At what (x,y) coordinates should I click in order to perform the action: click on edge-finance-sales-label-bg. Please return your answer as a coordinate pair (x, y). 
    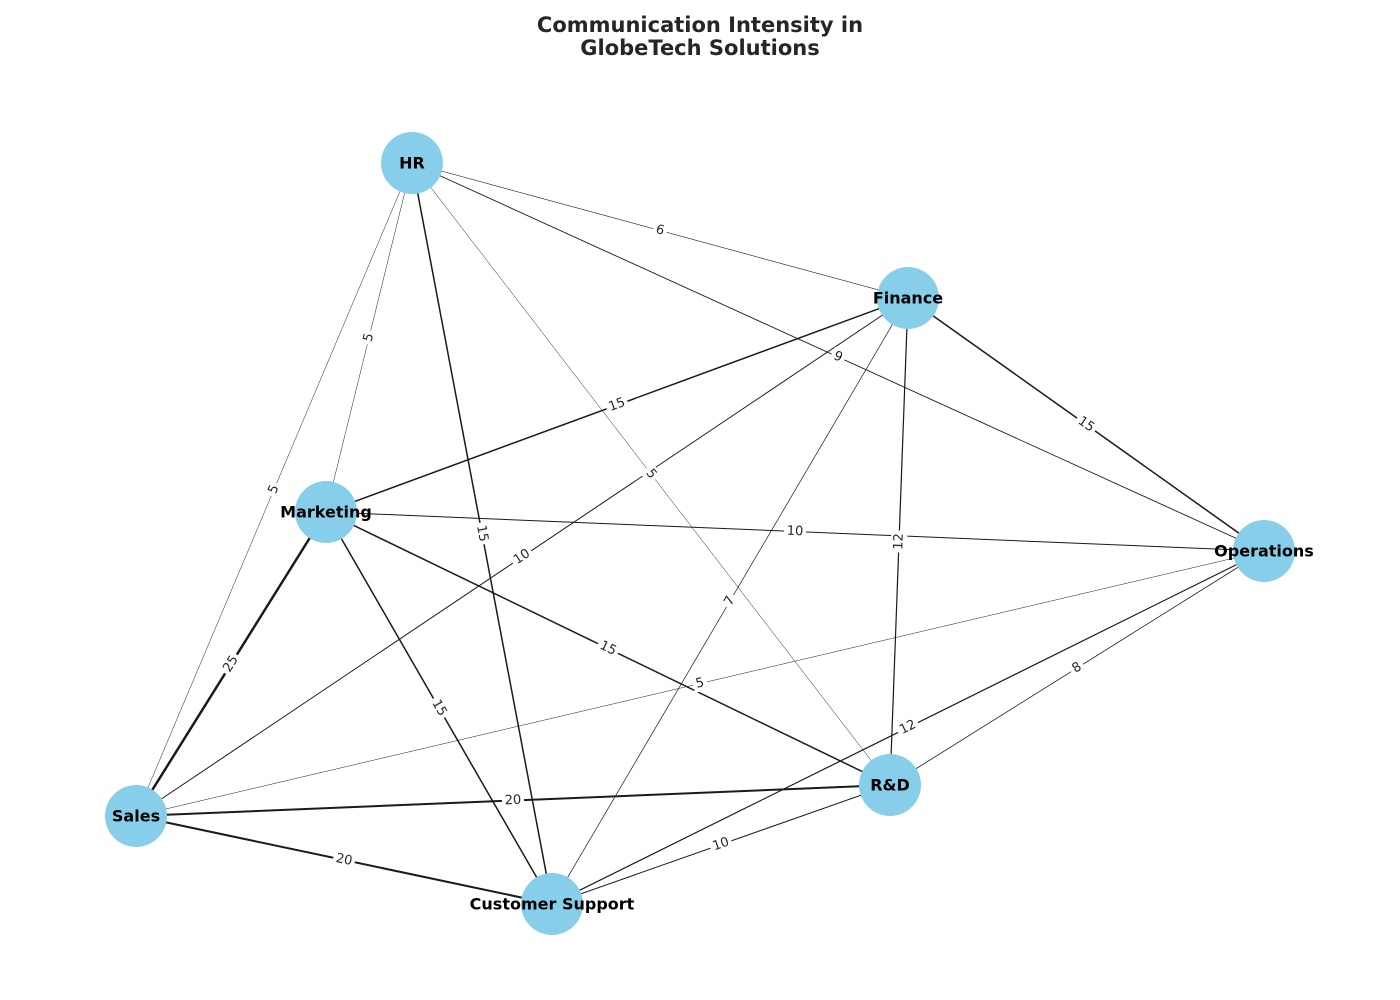
    Looking at the image, I should click on (522, 557).